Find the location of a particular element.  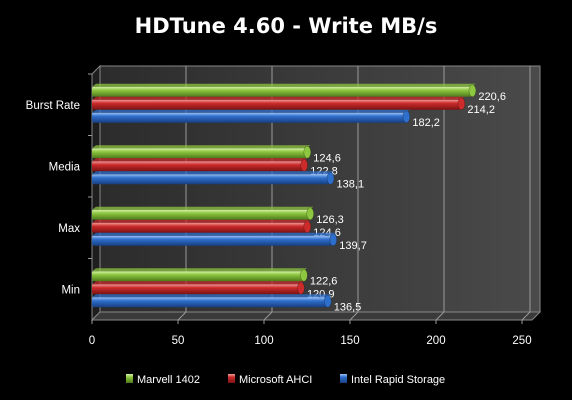

data-label: 122,6 is located at coordinates (324, 281).